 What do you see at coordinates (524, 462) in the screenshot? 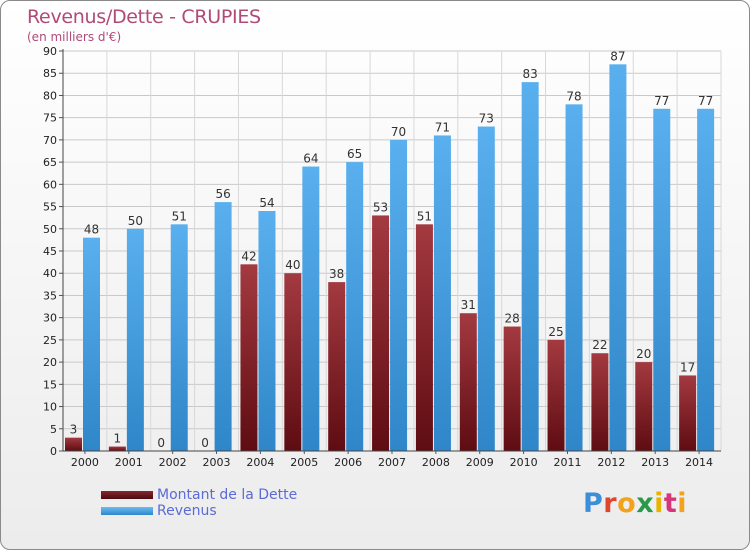
I see `x-tick-label: 2010` at bounding box center [524, 462].